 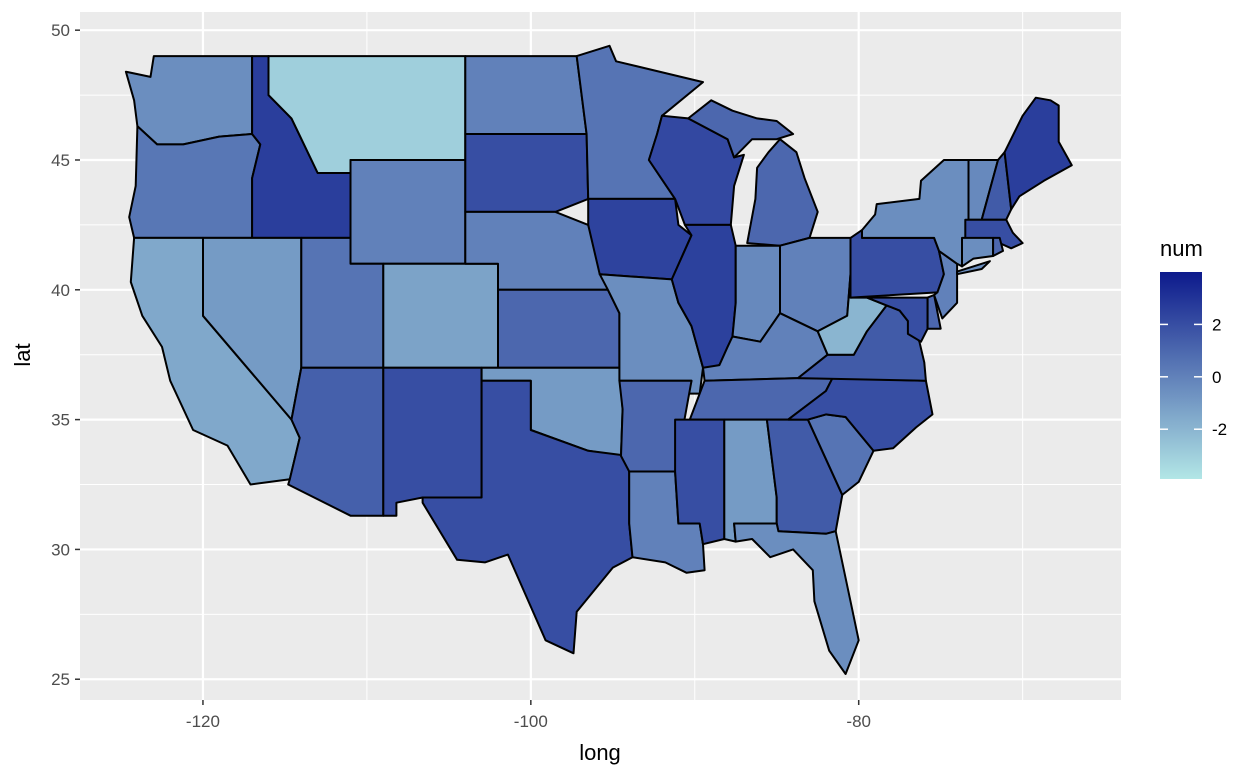 What do you see at coordinates (531, 721) in the screenshot?
I see `x-tick-label: -100` at bounding box center [531, 721].